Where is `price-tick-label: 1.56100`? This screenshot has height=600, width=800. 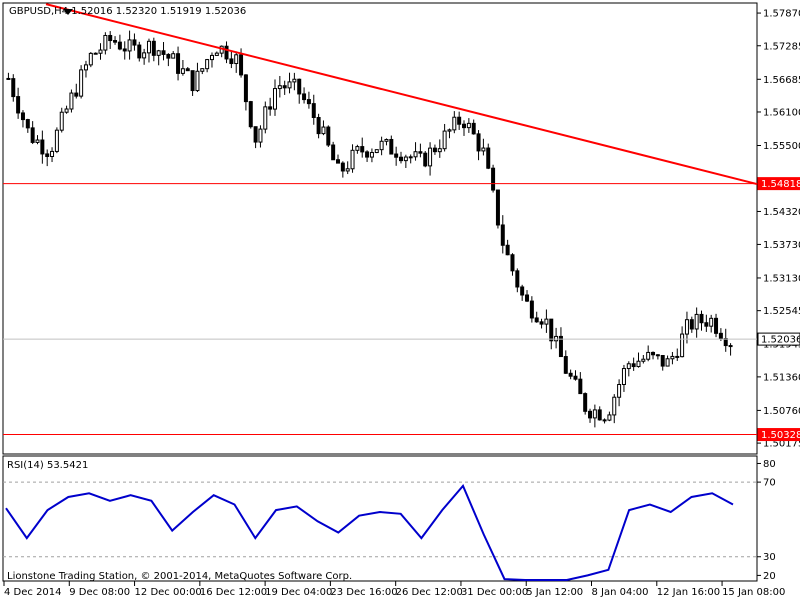
price-tick-label: 1.56100 is located at coordinates (781, 112).